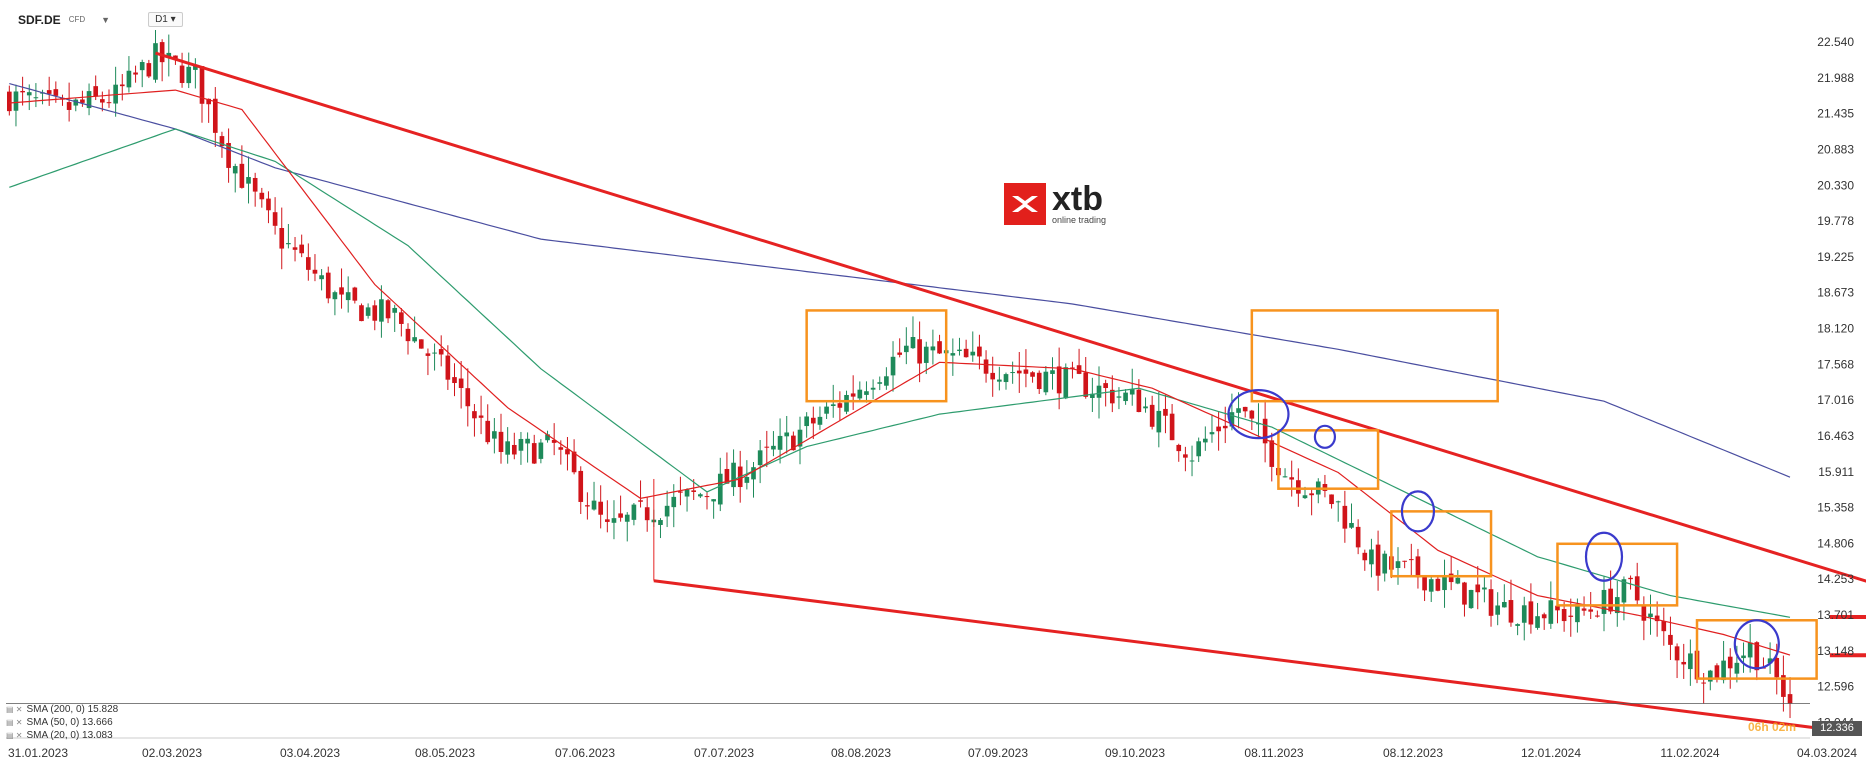 This screenshot has height=767, width=1866. I want to click on legend-item: ▤ ✕ SMA (20, 0) 13.083, so click(62, 735).